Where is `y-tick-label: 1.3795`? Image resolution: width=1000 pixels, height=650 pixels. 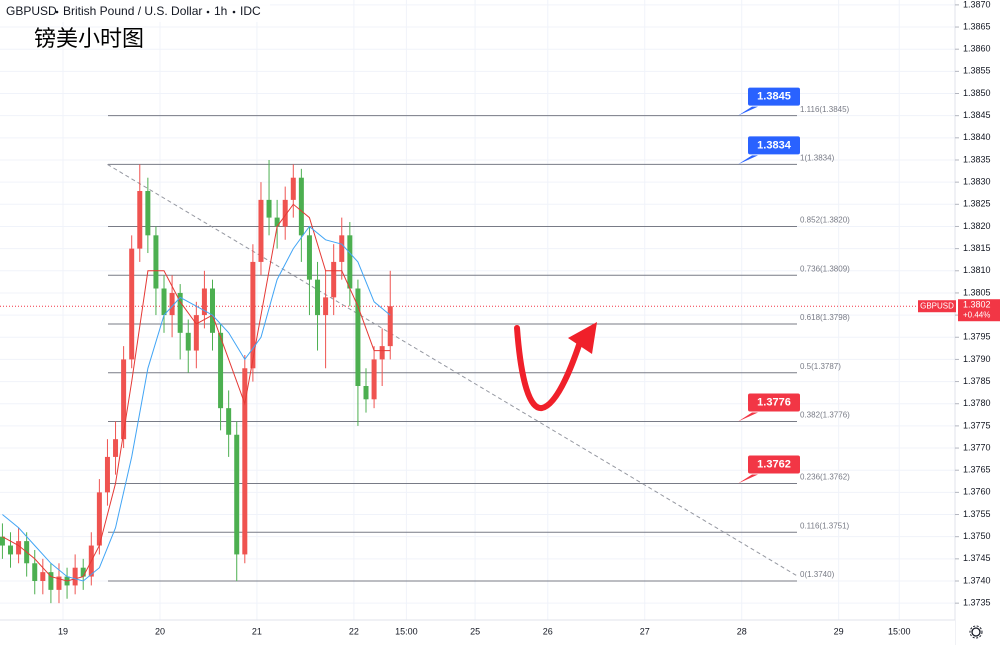
y-tick-label: 1.3795 is located at coordinates (977, 337).